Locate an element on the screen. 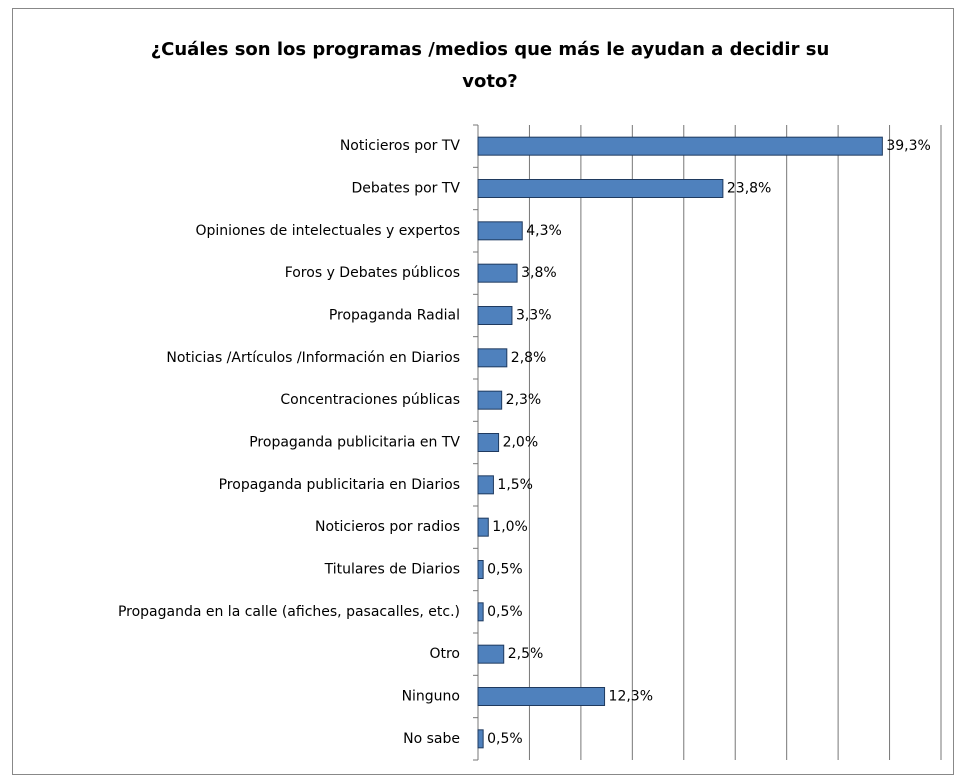  data-label: 1,0% is located at coordinates (510, 527).